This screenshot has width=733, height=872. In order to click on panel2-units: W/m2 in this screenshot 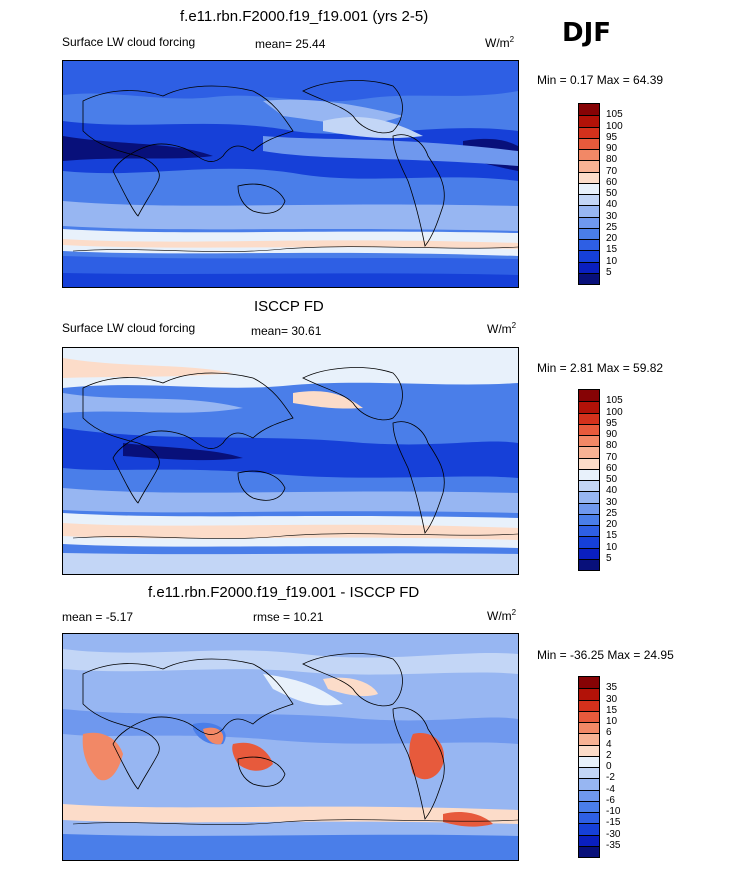, I will do `click(502, 328)`.